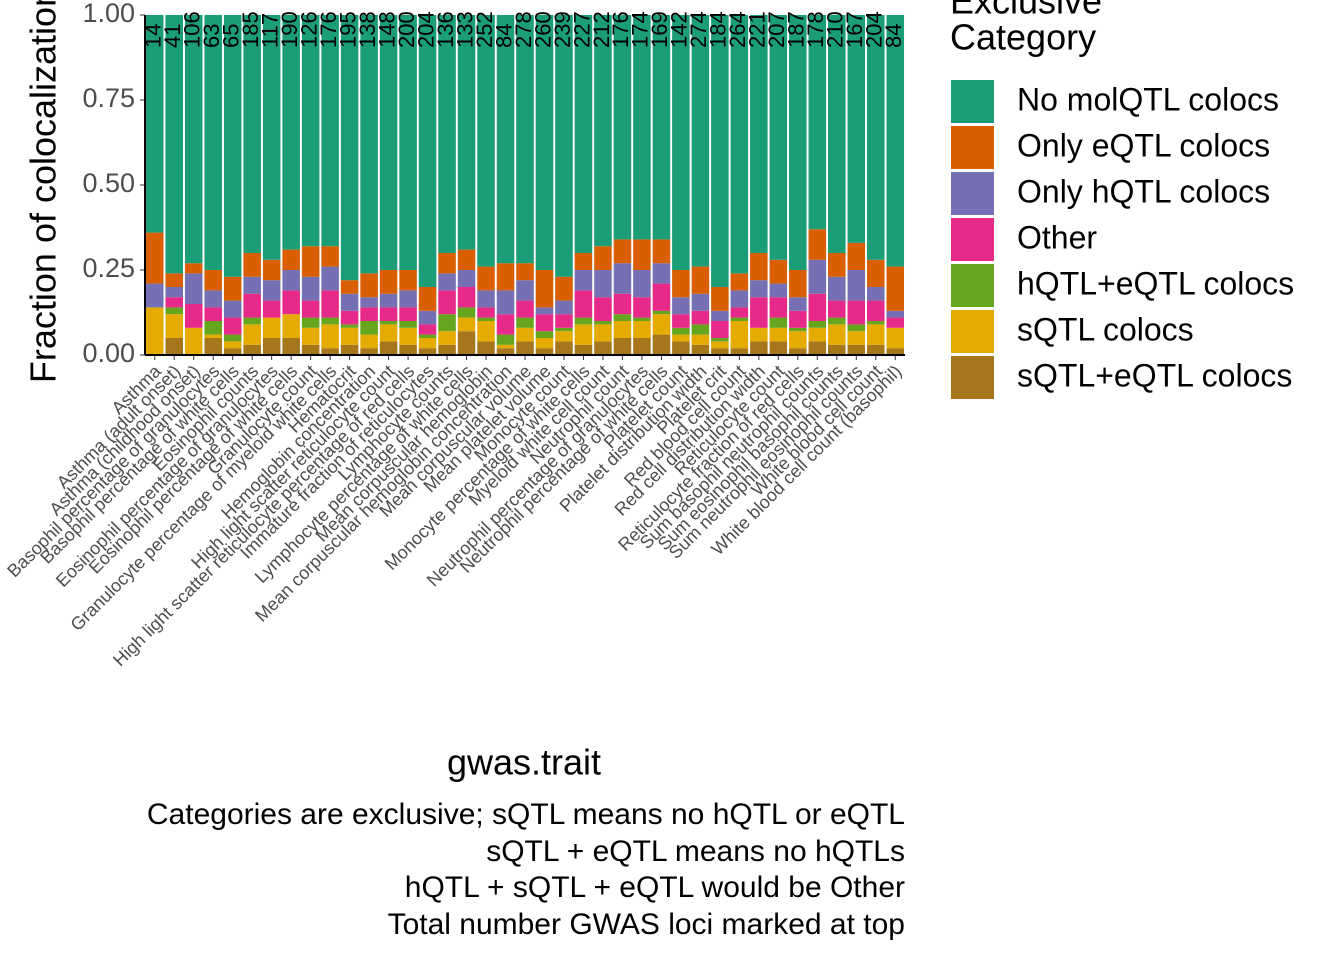 The width and height of the screenshot is (1344, 960). I want to click on total-label: 84, so click(893, 36).